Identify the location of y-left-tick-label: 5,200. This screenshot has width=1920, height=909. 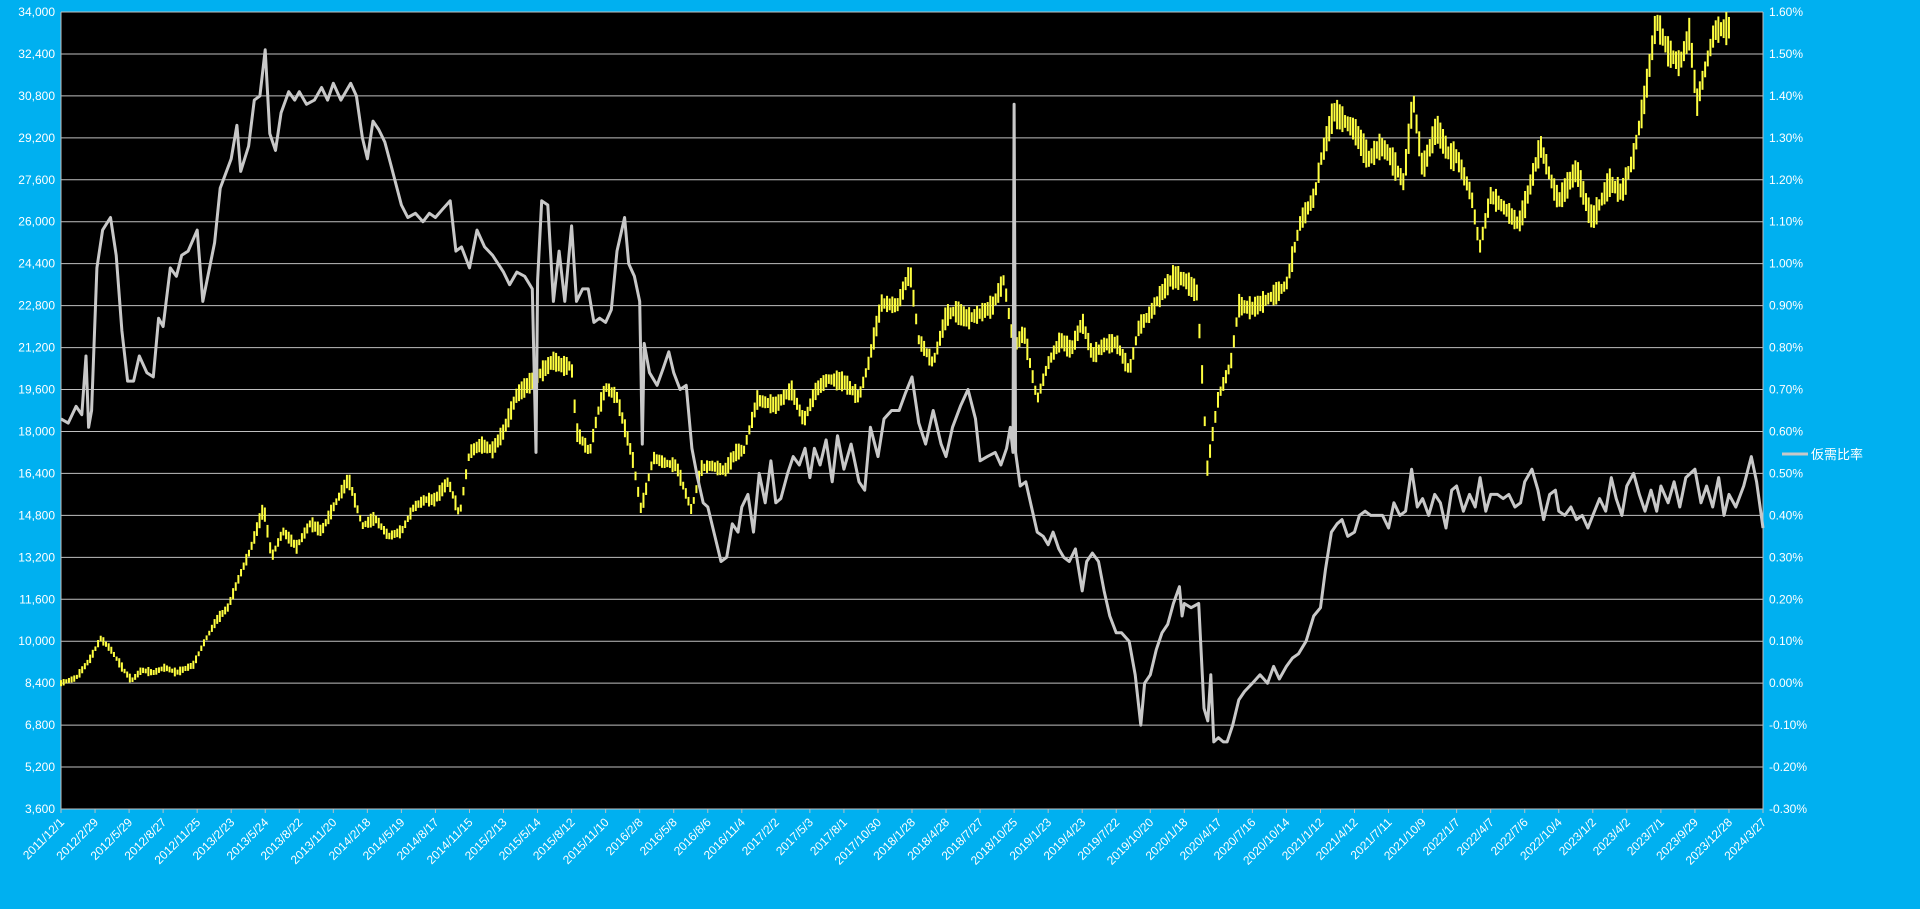
(40, 767).